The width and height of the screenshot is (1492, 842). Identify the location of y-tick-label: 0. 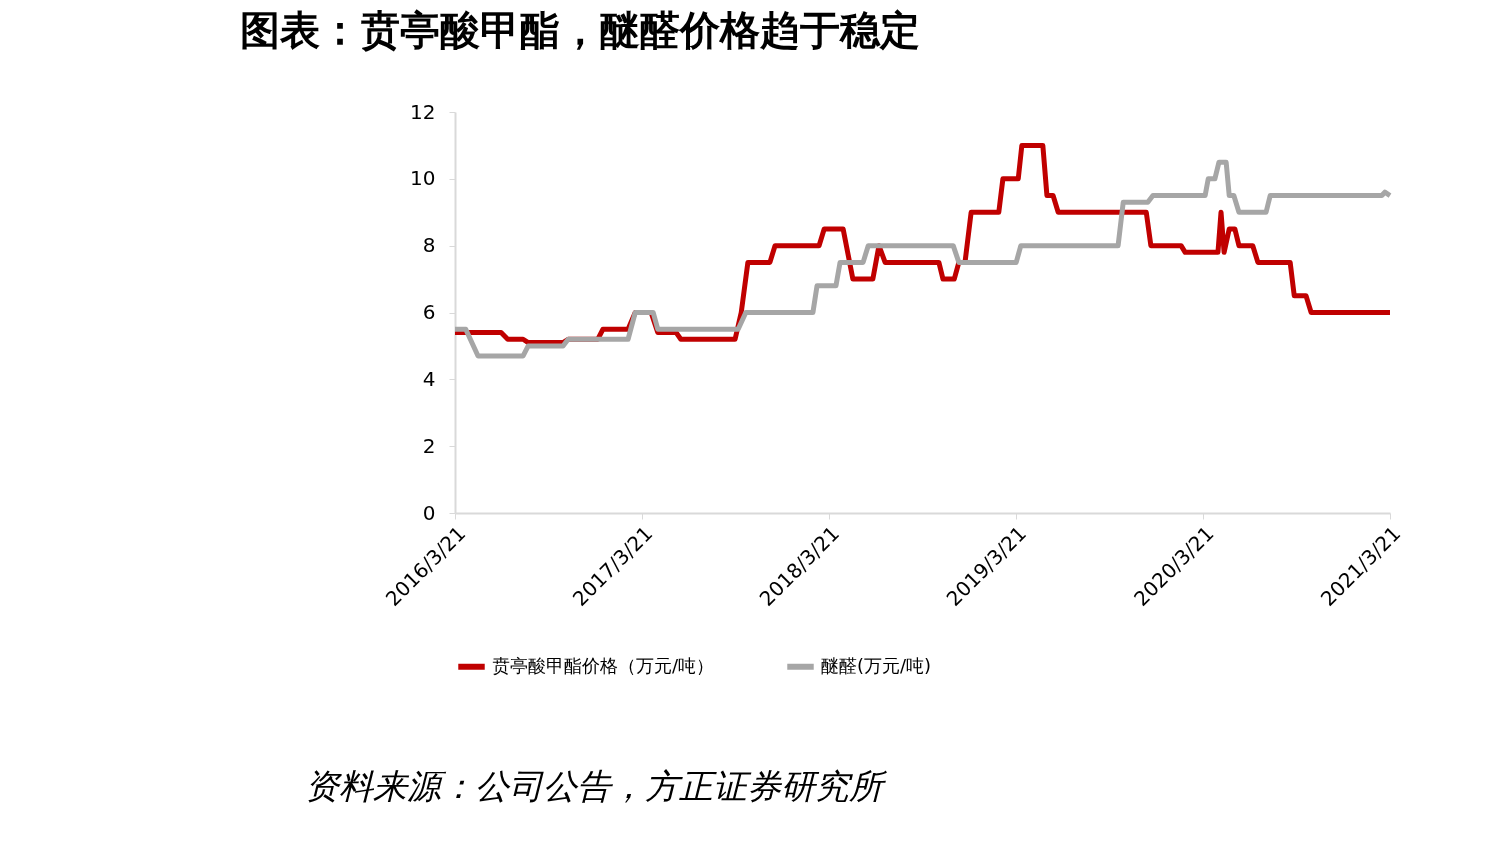
(429, 512).